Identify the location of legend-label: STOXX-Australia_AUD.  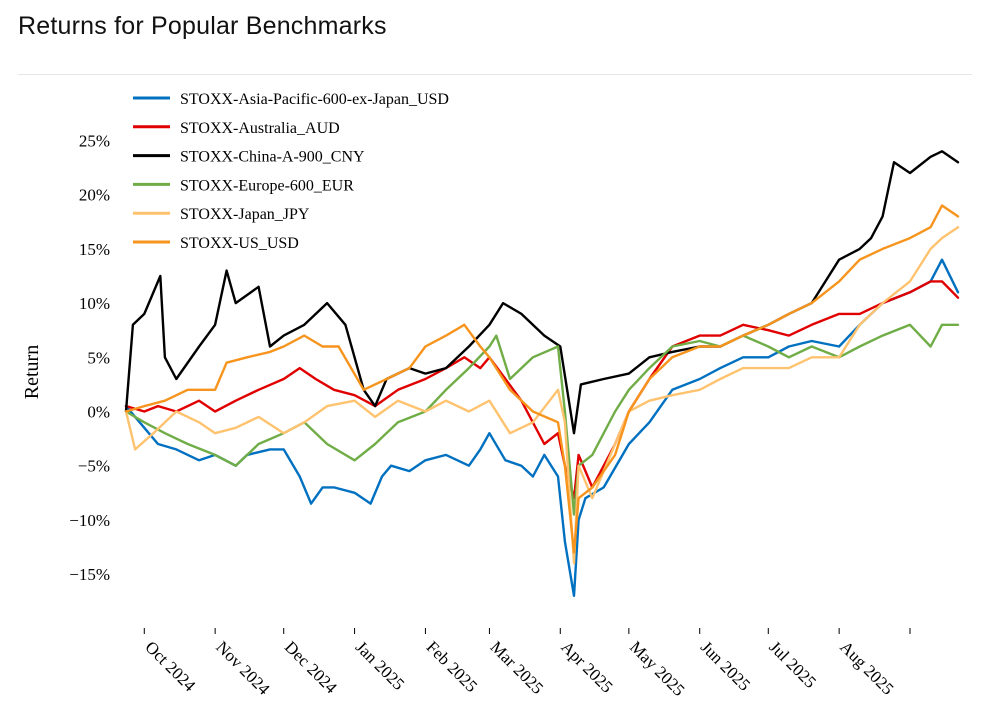
(260, 128).